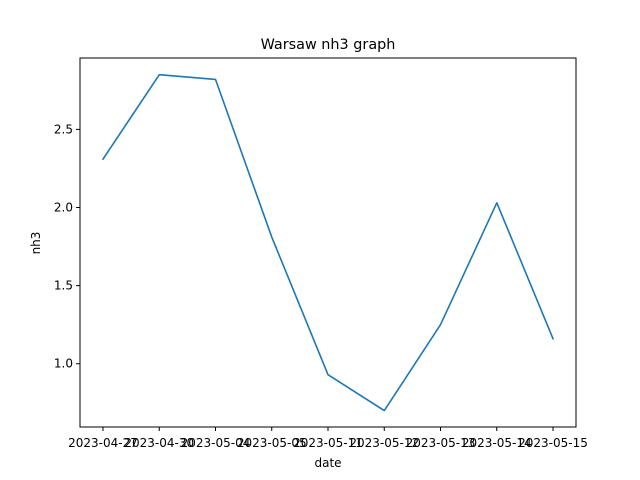 The height and width of the screenshot is (480, 640). I want to click on x-tick-label: 2023-05-14, so click(497, 443).